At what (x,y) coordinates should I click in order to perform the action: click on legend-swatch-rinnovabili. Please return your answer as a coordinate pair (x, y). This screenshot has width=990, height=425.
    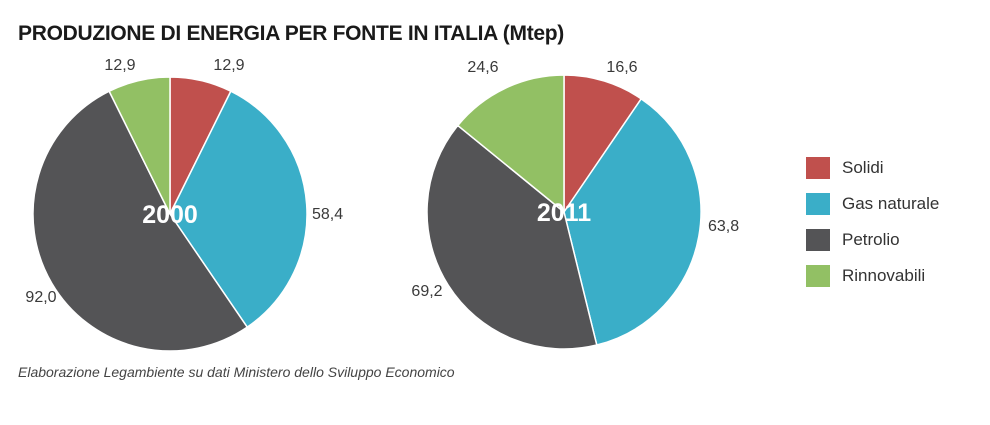
    Looking at the image, I should click on (818, 276).